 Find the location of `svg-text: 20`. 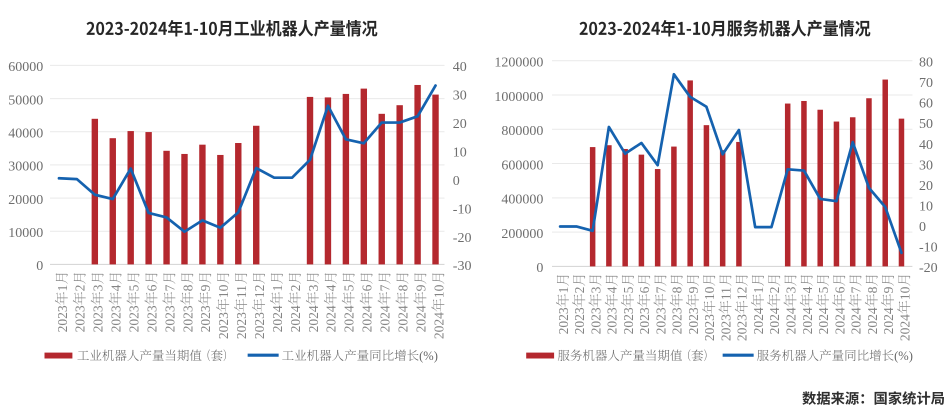

svg-text: 20 is located at coordinates (926, 186).